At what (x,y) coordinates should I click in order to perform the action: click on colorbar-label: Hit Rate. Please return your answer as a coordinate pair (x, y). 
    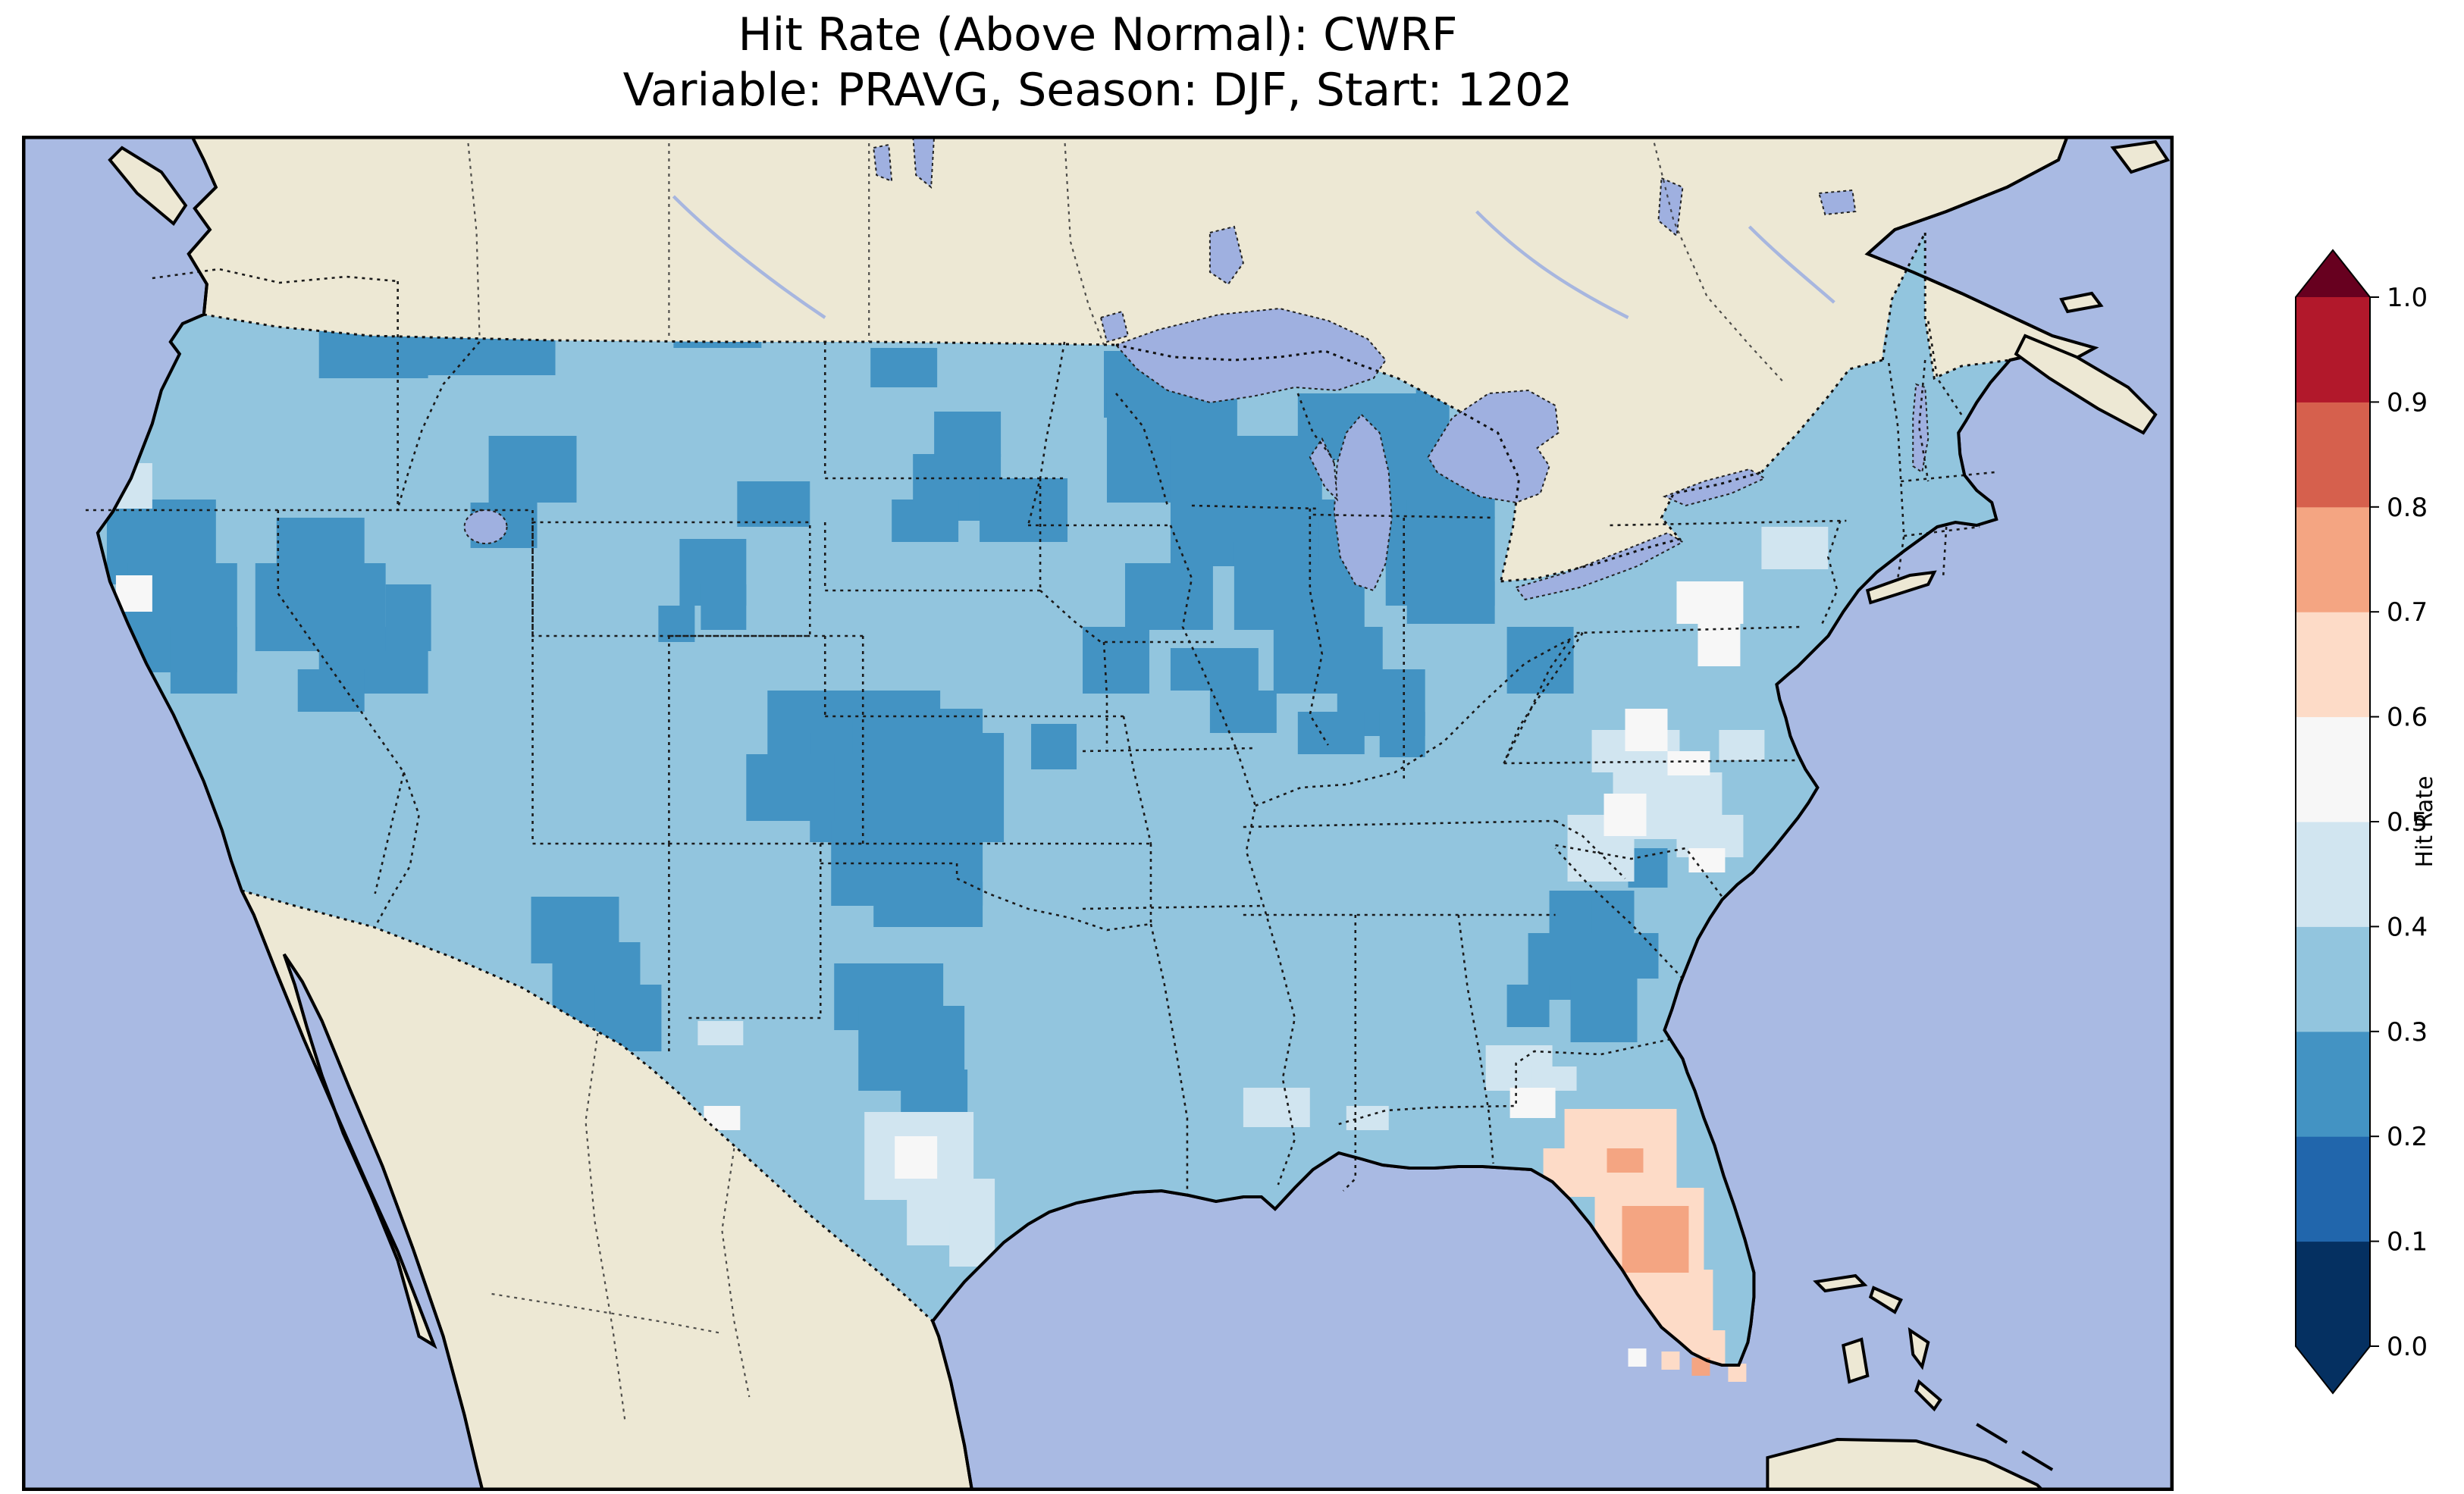
    Looking at the image, I should click on (2425, 822).